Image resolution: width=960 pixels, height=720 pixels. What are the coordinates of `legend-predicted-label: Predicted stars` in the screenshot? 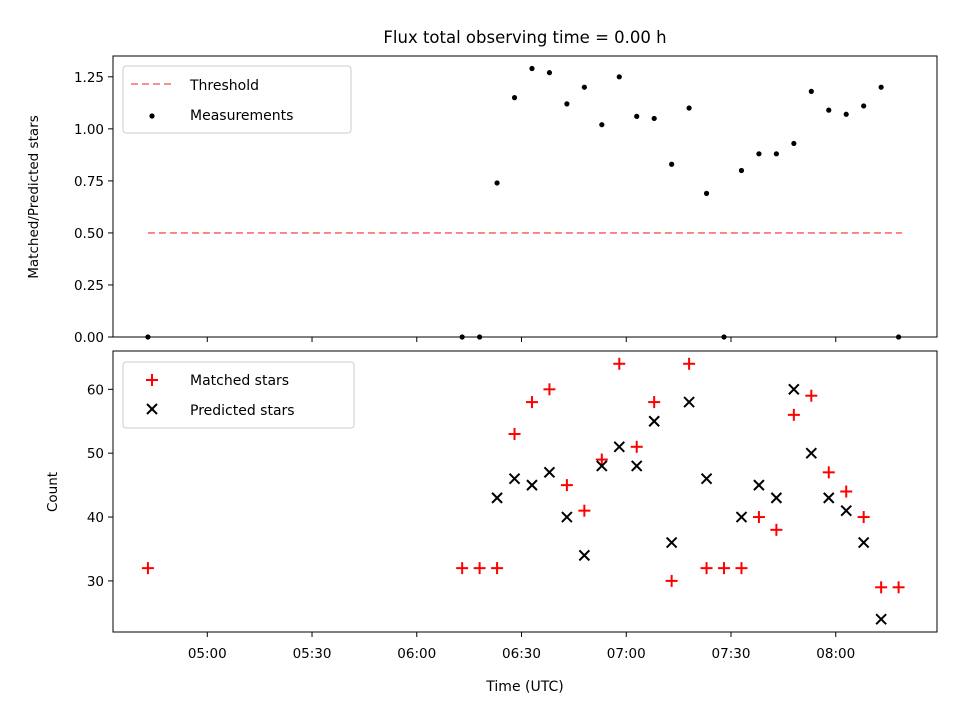 It's located at (242, 411).